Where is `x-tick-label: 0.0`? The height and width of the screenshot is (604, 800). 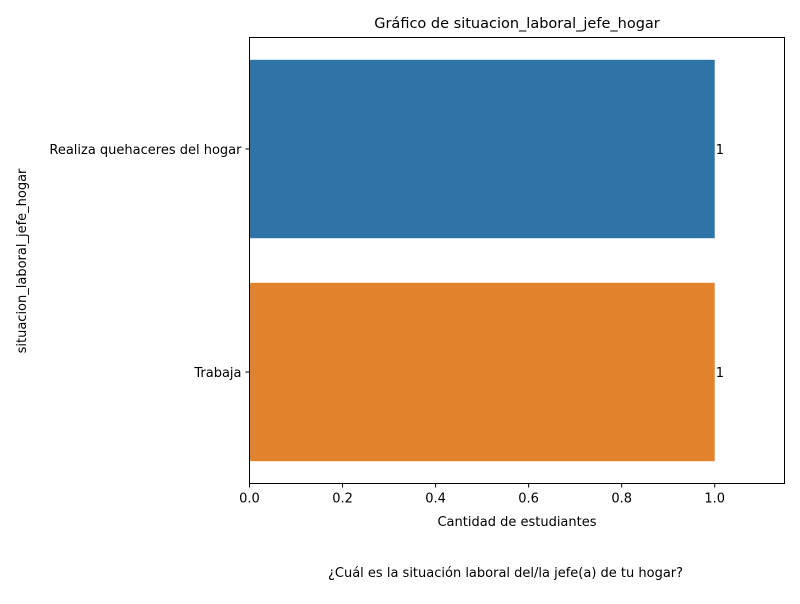
x-tick-label: 0.0 is located at coordinates (249, 499).